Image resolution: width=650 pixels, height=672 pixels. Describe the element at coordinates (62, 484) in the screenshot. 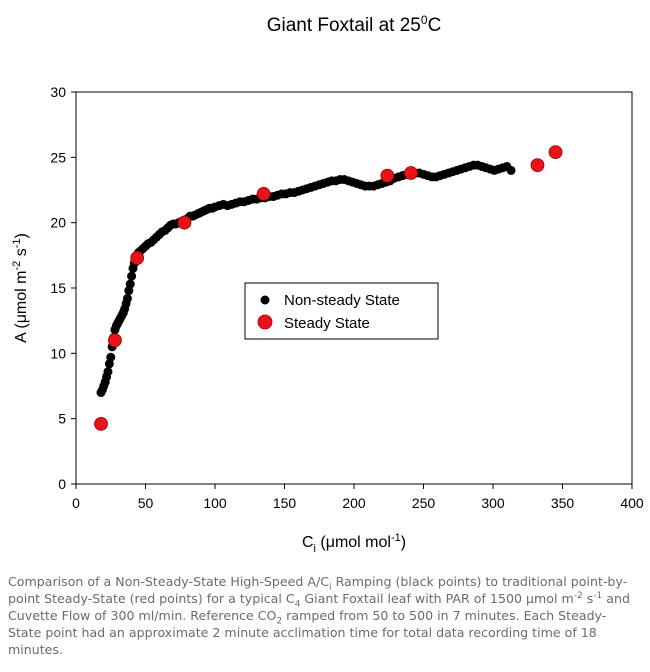

I see `y-tick-label: 0` at that location.